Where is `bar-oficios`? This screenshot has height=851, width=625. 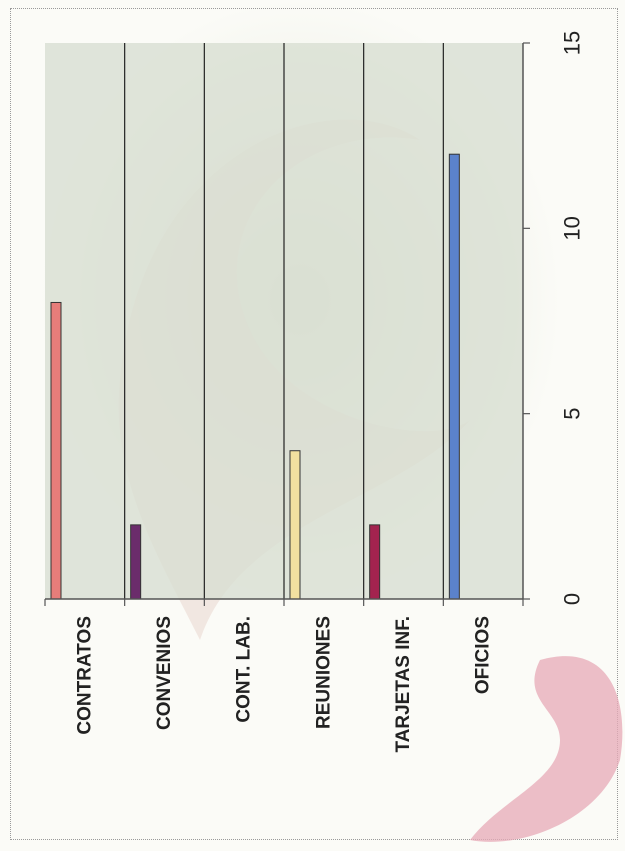 bar-oficios is located at coordinates (454, 376).